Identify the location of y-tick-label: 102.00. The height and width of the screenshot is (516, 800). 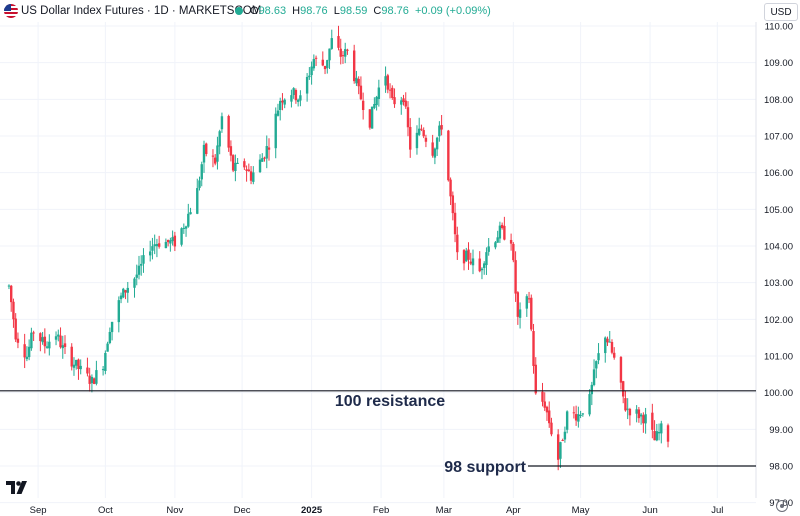
(778, 320).